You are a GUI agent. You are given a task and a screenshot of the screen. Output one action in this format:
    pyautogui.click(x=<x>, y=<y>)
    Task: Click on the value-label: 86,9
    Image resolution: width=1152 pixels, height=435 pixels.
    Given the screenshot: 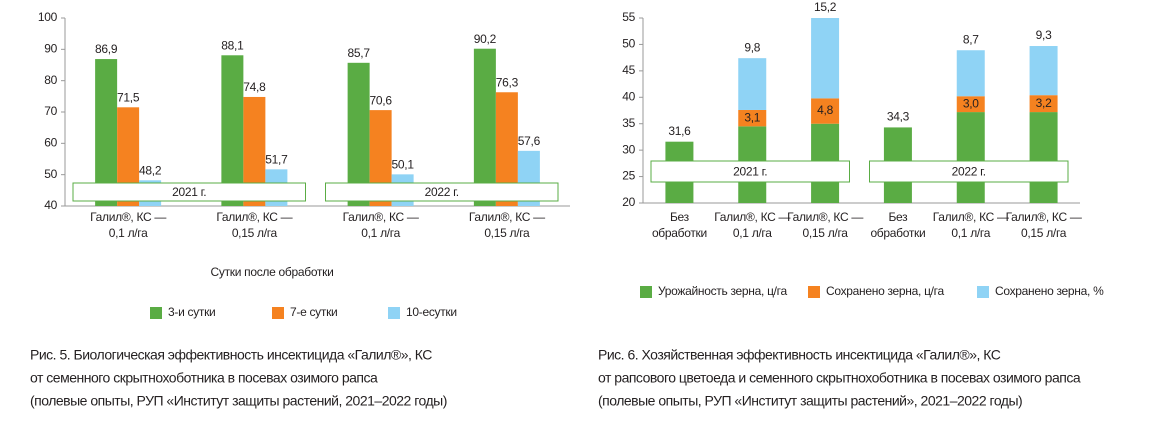 What is the action you would take?
    pyautogui.click(x=106, y=49)
    